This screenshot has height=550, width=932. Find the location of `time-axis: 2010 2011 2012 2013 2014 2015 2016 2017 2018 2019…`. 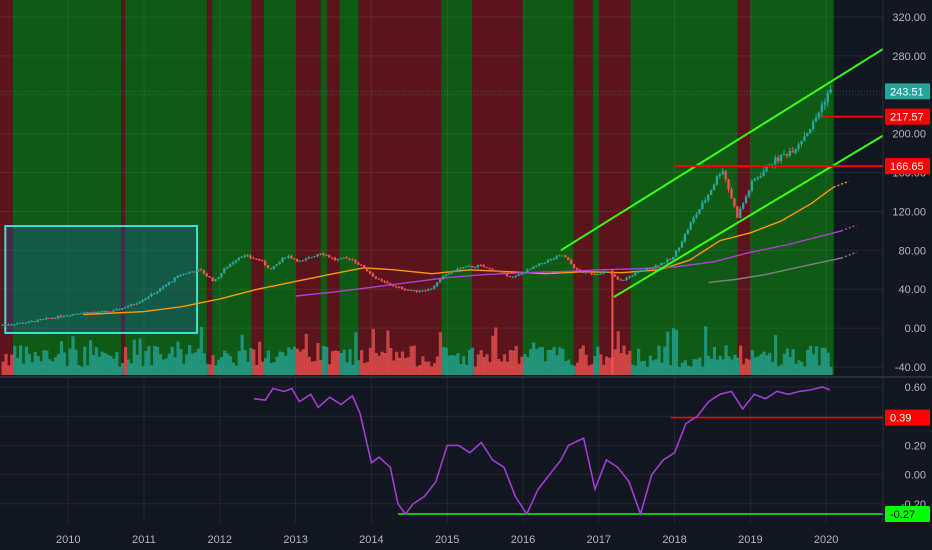

time-axis: 2010 2011 2012 2013 2014 2015 2016 2017 2018 2019… is located at coordinates (447, 540).